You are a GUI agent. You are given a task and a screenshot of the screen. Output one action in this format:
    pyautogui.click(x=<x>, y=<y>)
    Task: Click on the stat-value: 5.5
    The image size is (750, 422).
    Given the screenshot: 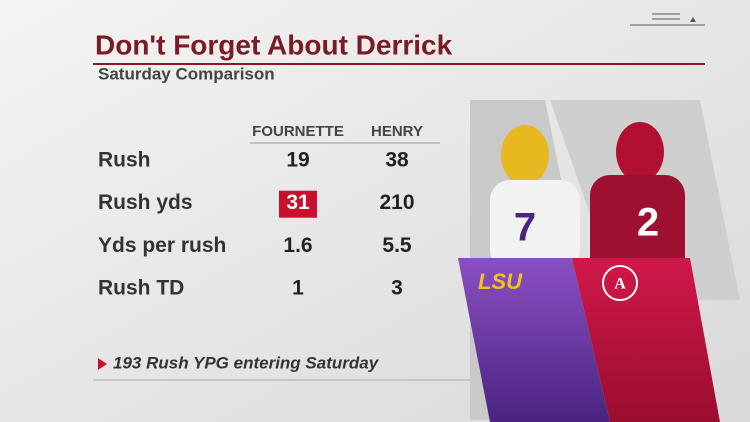 What is the action you would take?
    pyautogui.click(x=397, y=245)
    